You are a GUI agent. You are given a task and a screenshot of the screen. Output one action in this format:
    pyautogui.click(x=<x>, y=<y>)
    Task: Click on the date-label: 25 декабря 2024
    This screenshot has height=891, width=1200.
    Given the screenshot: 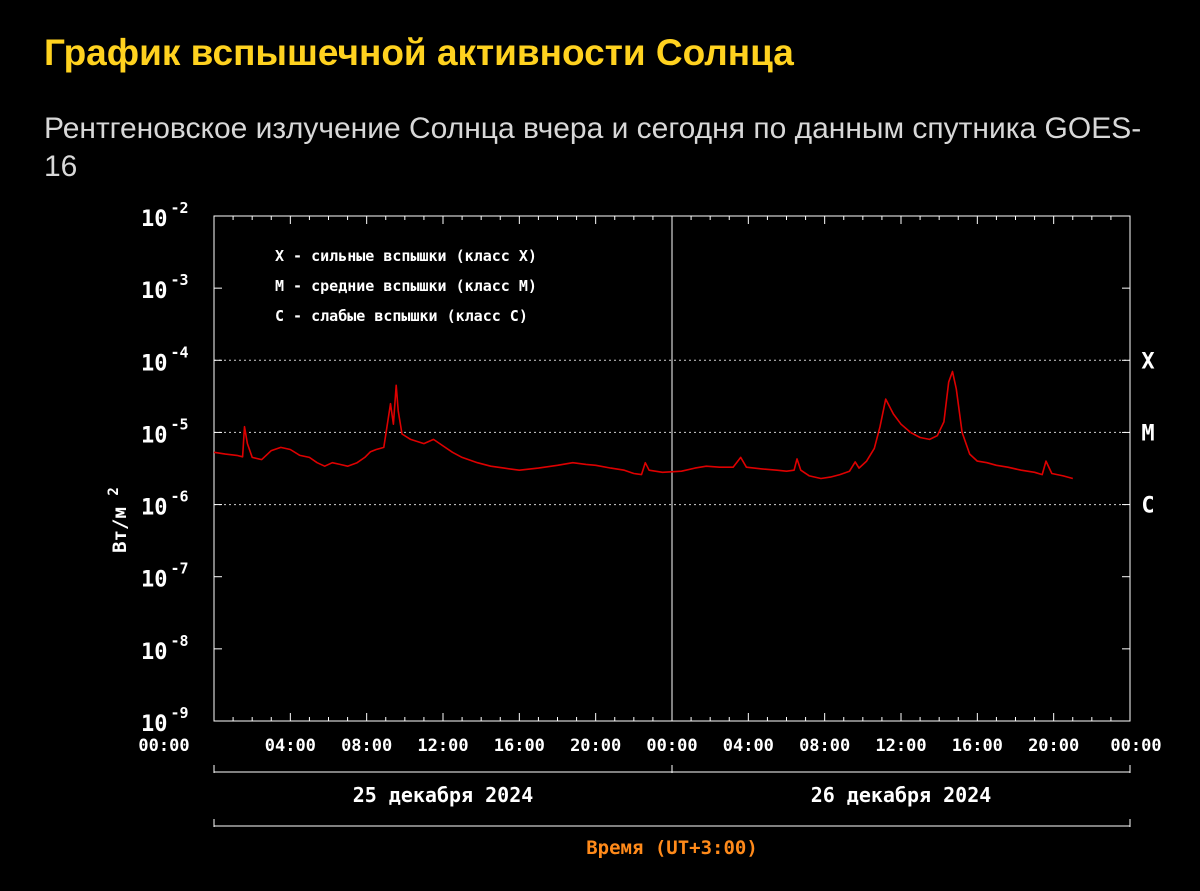 What is the action you would take?
    pyautogui.click(x=443, y=795)
    